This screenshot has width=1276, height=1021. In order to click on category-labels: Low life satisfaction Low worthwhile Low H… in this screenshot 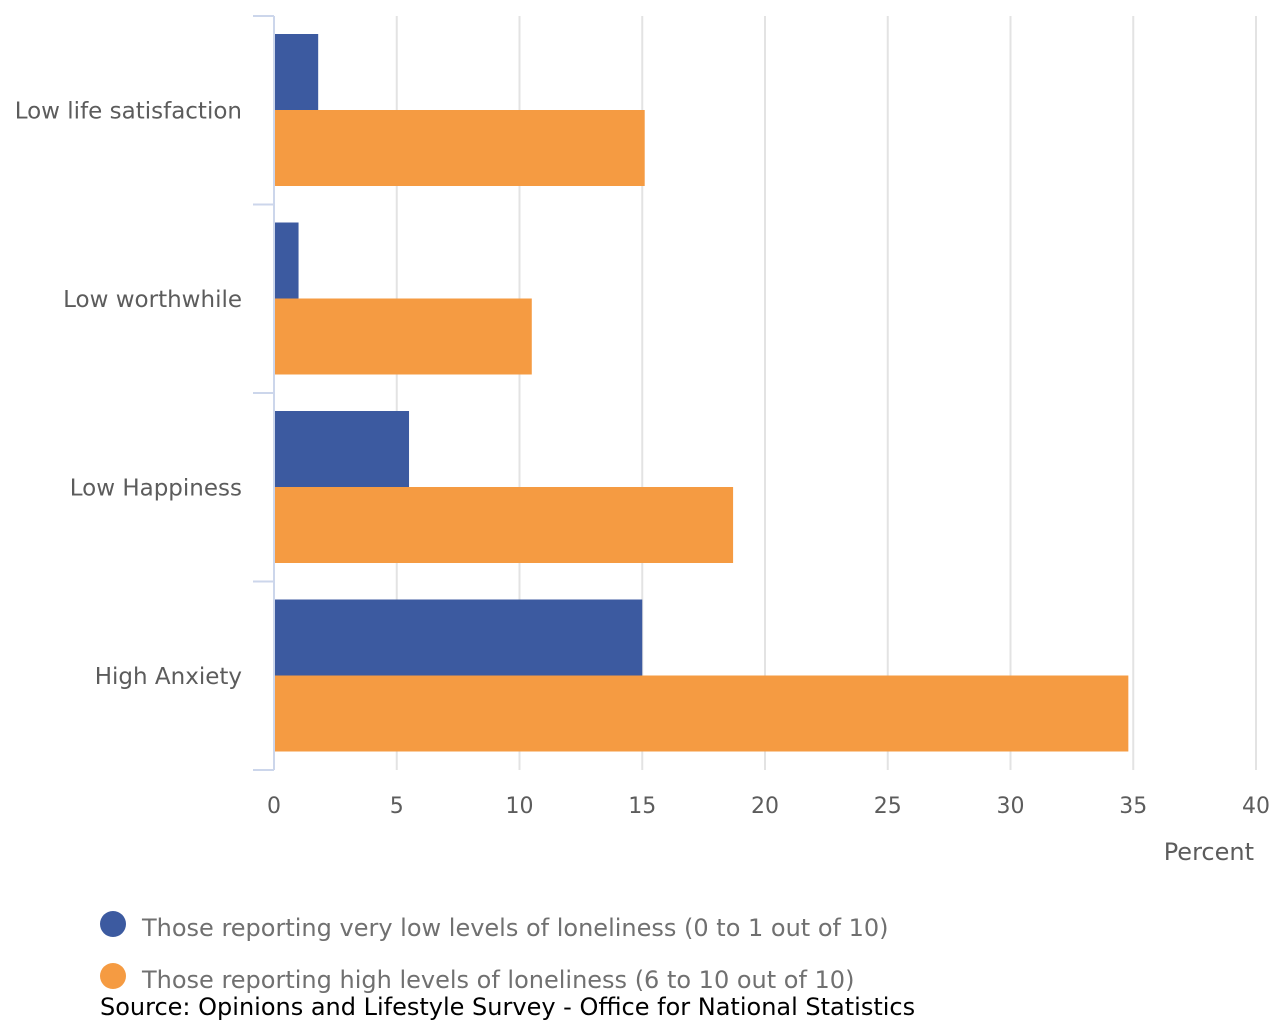, I will do `click(128, 394)`.